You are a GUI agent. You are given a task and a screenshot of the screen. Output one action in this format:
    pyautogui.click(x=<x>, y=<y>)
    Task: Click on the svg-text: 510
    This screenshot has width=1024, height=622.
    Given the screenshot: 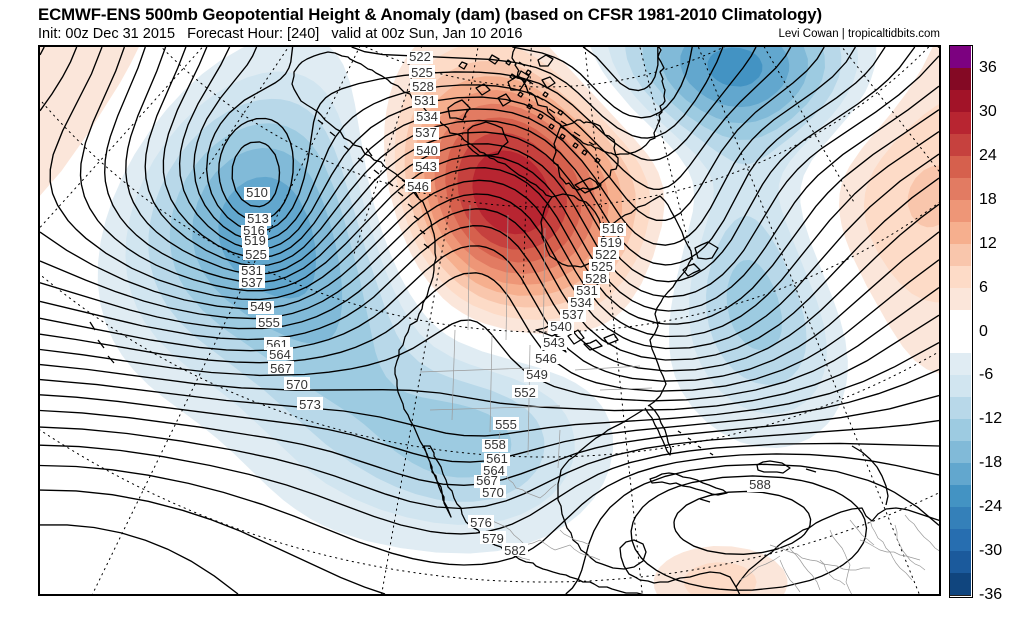 What is the action you would take?
    pyautogui.click(x=257, y=192)
    